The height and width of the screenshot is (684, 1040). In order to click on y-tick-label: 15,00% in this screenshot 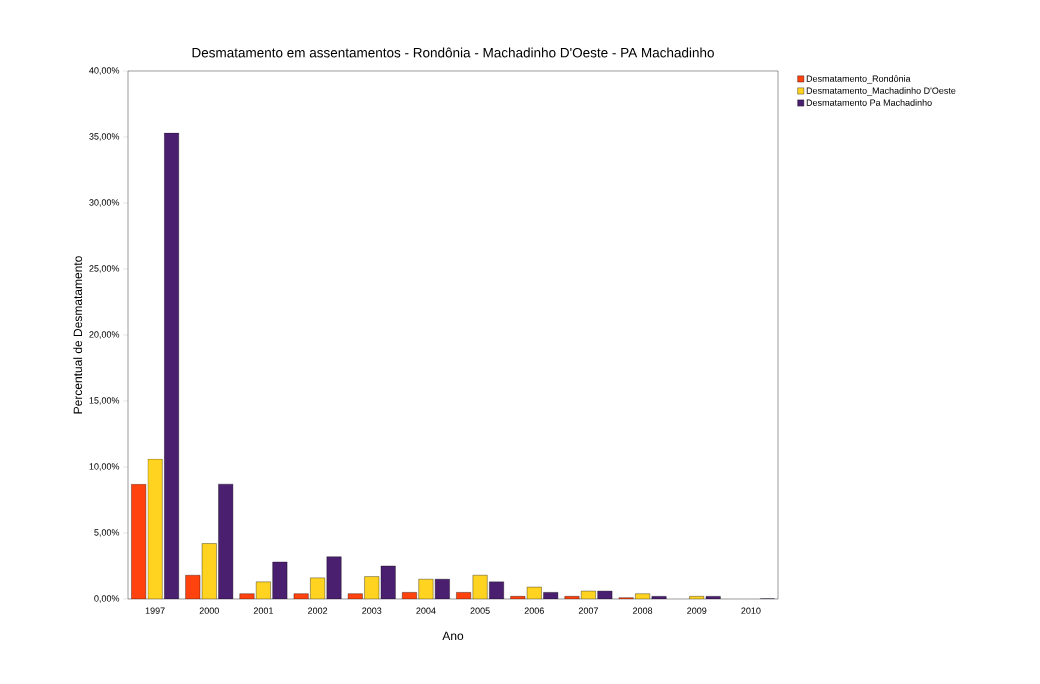, I will do `click(104, 401)`.